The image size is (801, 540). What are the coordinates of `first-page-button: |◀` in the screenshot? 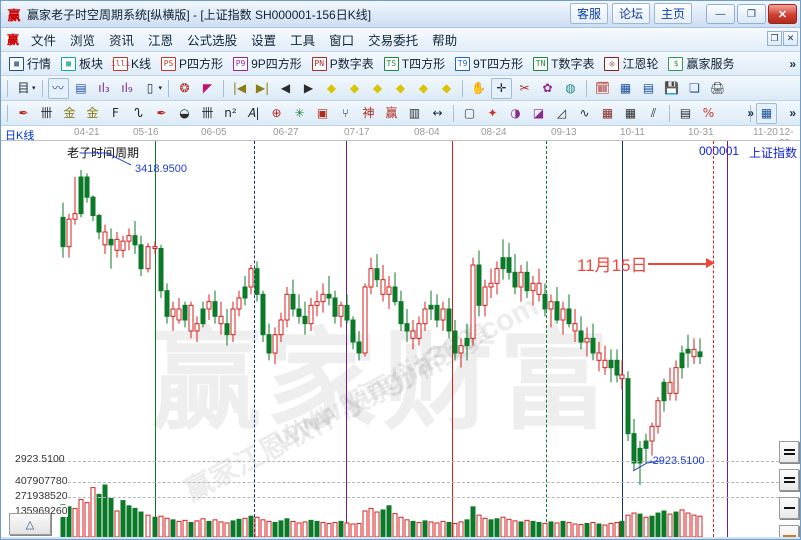 It's located at (239, 88).